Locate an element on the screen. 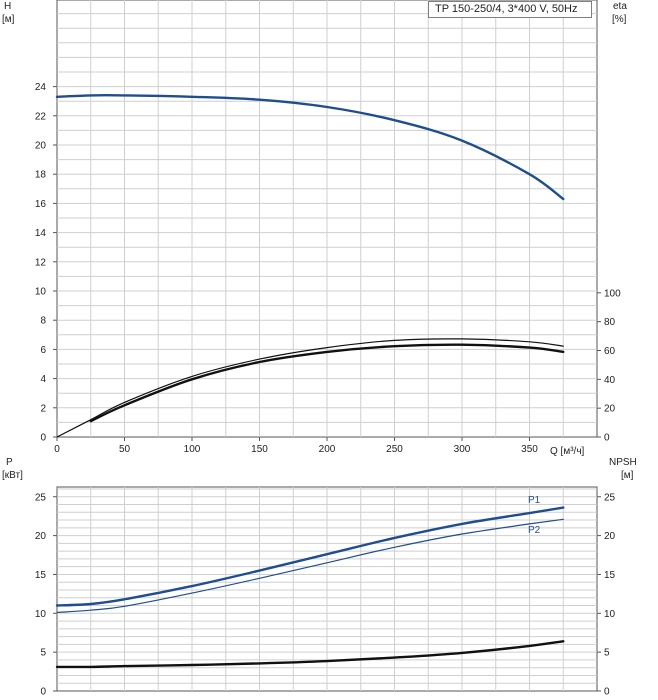 This screenshot has height=700, width=658. right-tick-label: 40 is located at coordinates (610, 380).